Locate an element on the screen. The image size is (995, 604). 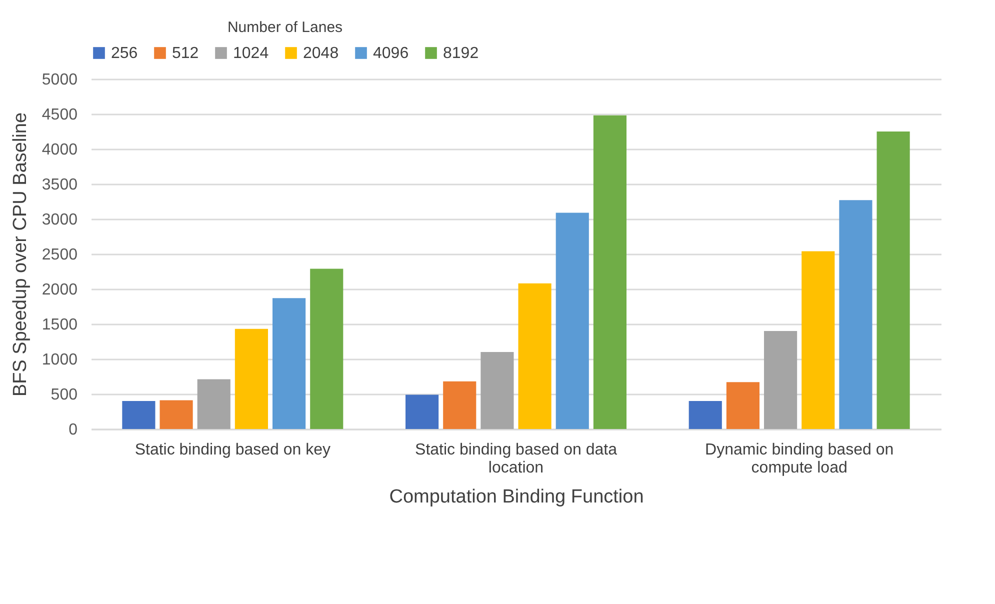
x-tick-label: Dynamic binding based on compute load is located at coordinates (799, 459).